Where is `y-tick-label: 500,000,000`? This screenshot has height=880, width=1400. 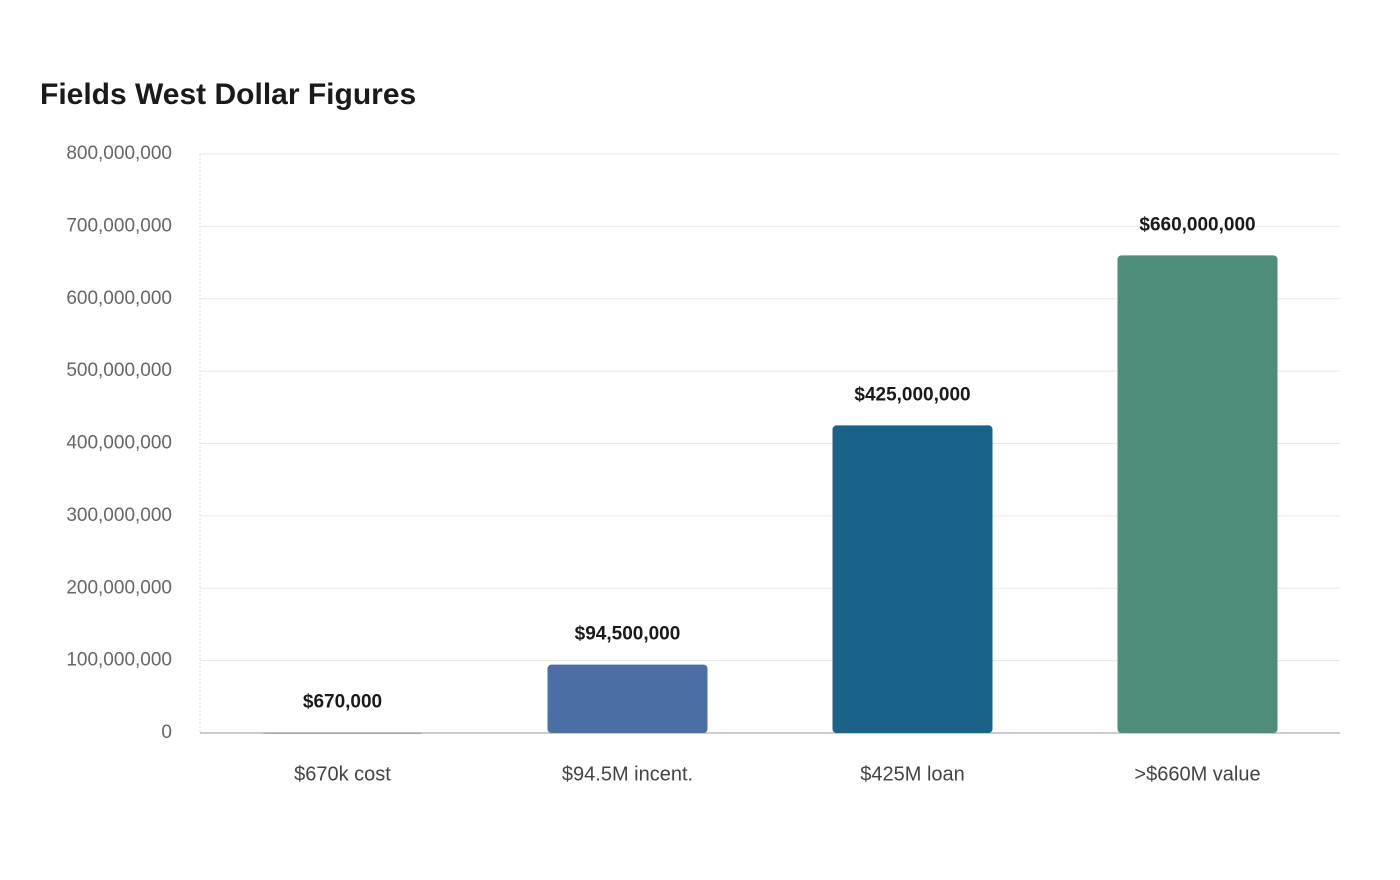 y-tick-label: 500,000,000 is located at coordinates (119, 370).